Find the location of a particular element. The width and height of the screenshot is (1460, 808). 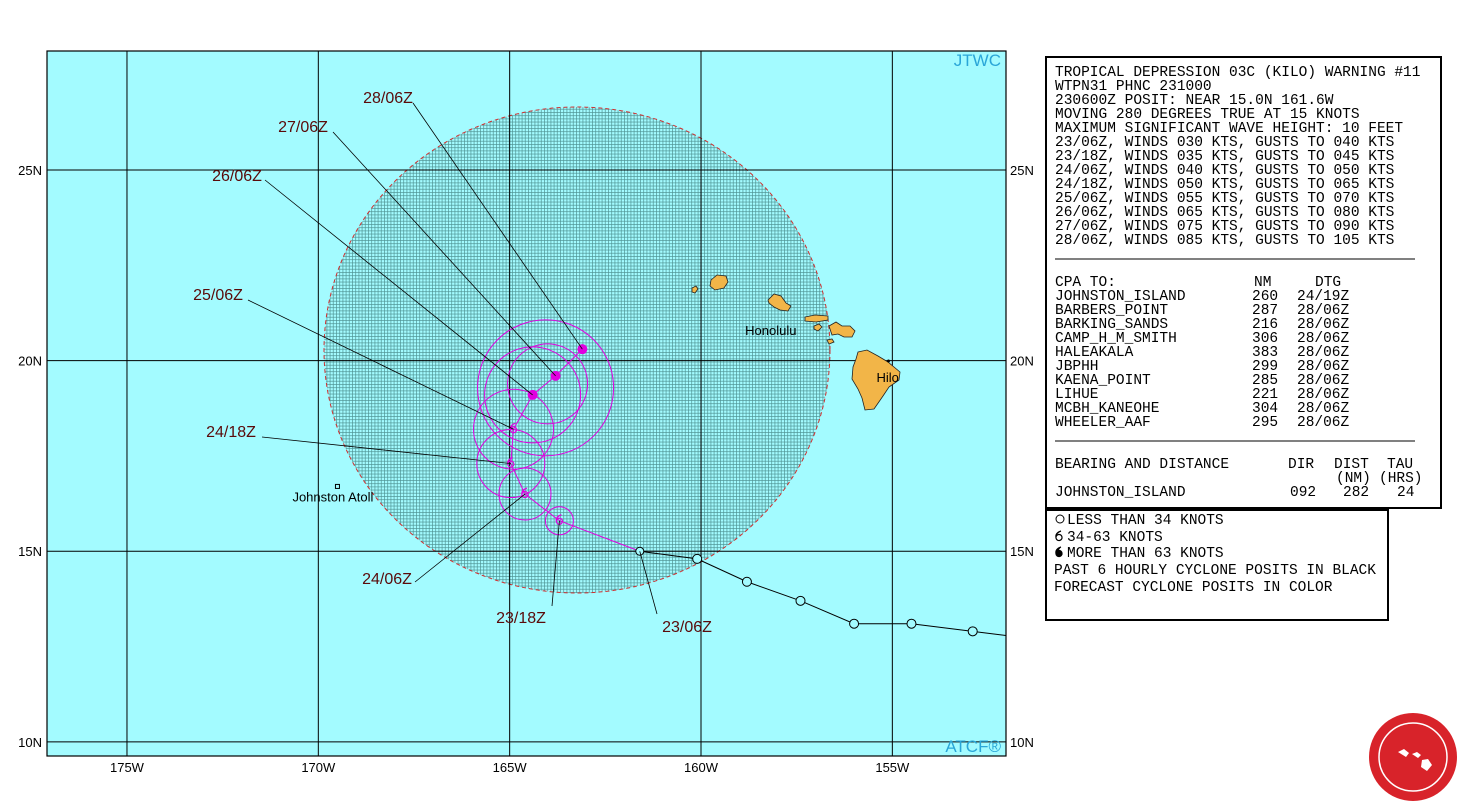

warning-line: 26/06Z, WINDS 065 KTS, GUSTS TO 080 KTS is located at coordinates (1224, 213).